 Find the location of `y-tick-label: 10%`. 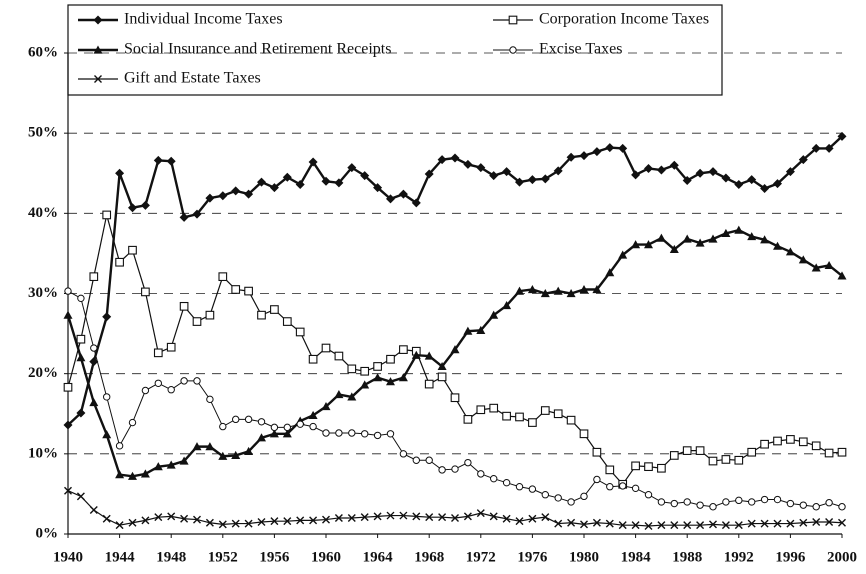

y-tick-label: 10% is located at coordinates (43, 453).